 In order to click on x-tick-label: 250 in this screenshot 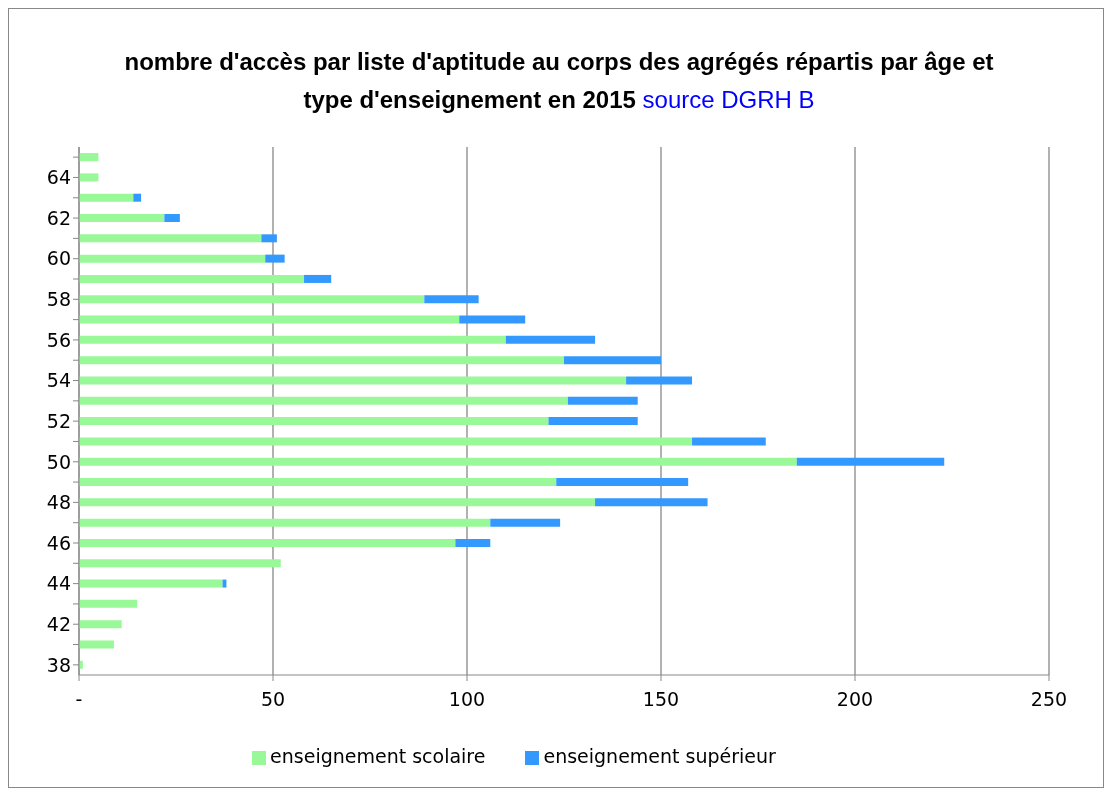, I will do `click(1049, 699)`.